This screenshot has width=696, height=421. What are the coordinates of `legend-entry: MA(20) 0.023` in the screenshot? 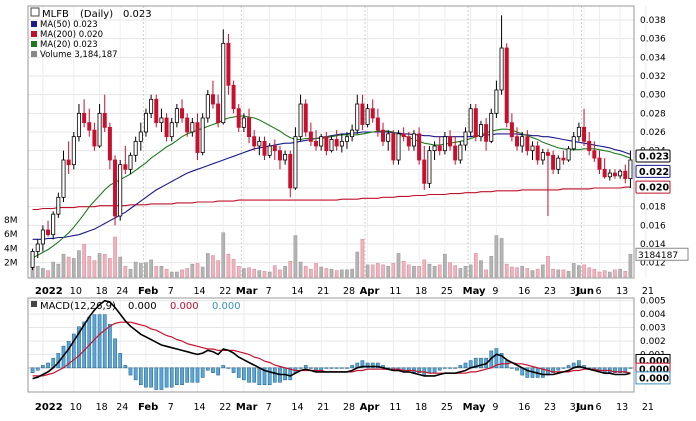 It's located at (69, 45).